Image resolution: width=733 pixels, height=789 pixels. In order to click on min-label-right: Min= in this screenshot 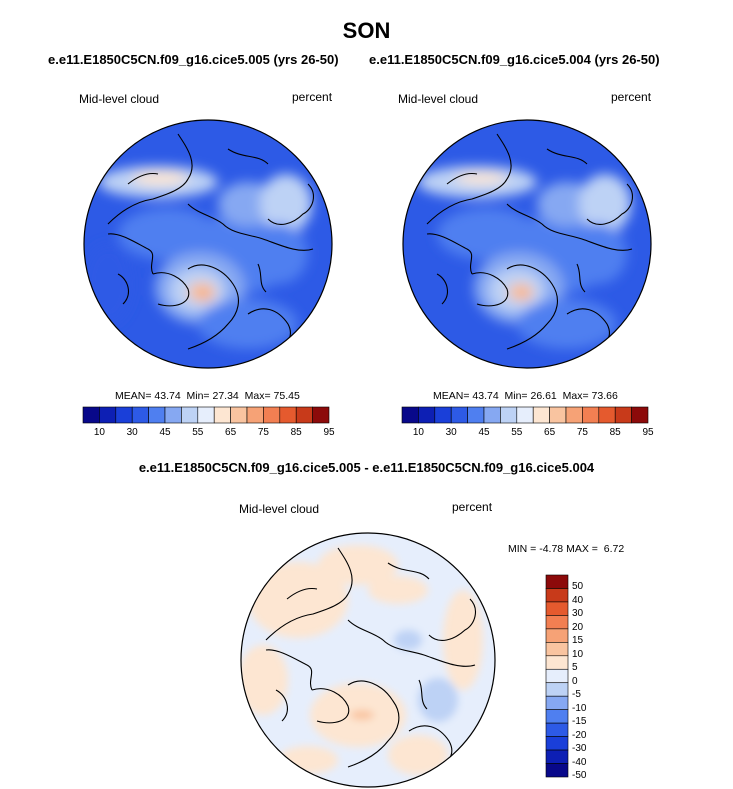, I will do `click(516, 396)`.